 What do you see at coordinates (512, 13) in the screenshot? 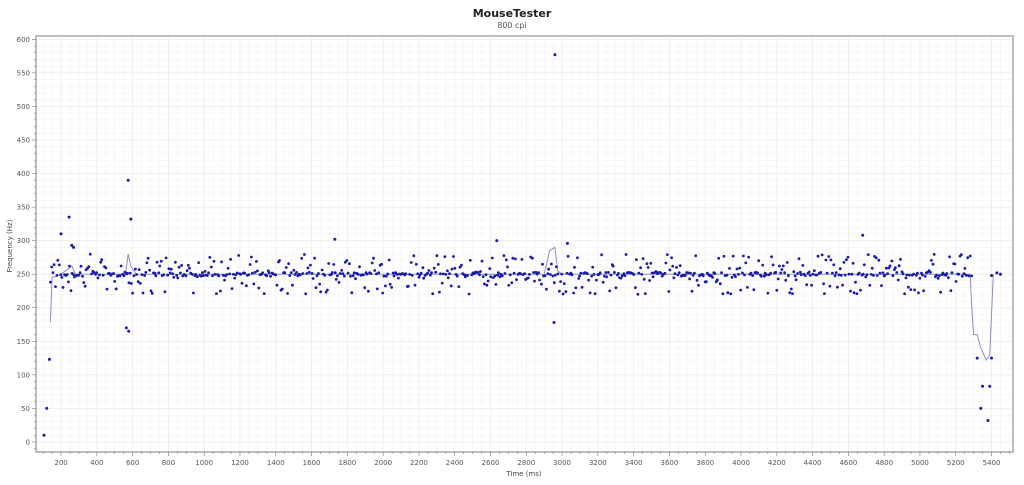
I see `chart-title: MouseTester` at bounding box center [512, 13].